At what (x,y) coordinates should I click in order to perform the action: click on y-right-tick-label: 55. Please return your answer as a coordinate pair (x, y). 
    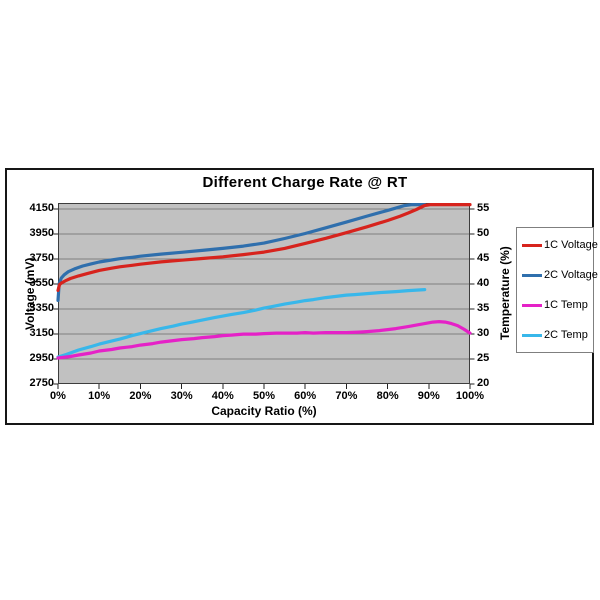
    Looking at the image, I should click on (483, 208).